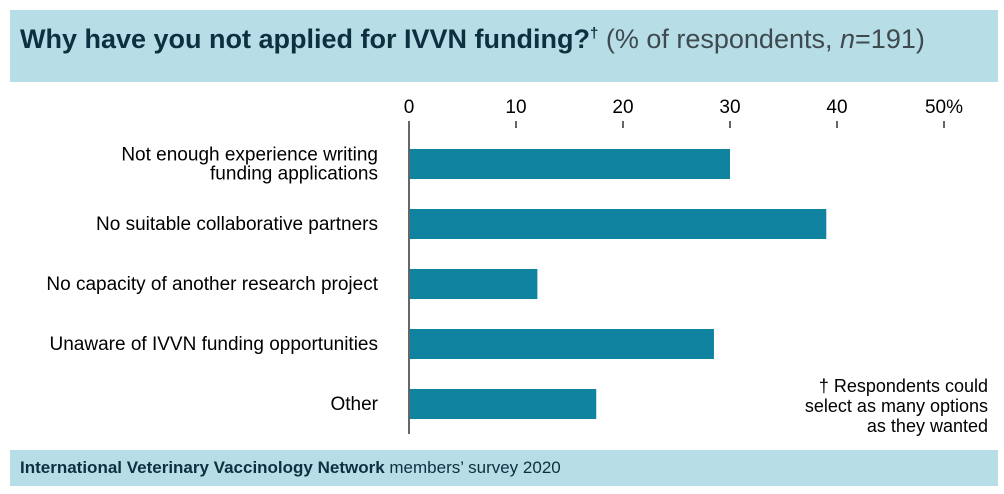 The width and height of the screenshot is (1004, 494). Describe the element at coordinates (927, 426) in the screenshot. I see `footnote-line-3: as they wanted` at that location.